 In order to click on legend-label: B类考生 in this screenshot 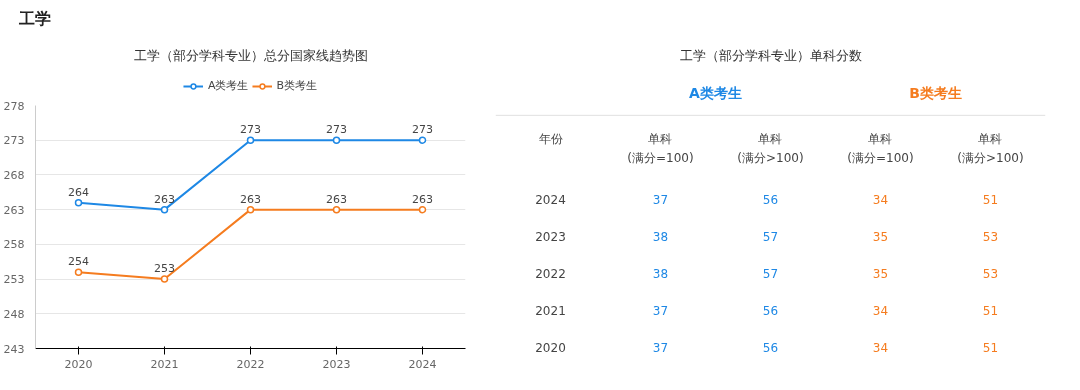, I will do `click(297, 85)`.